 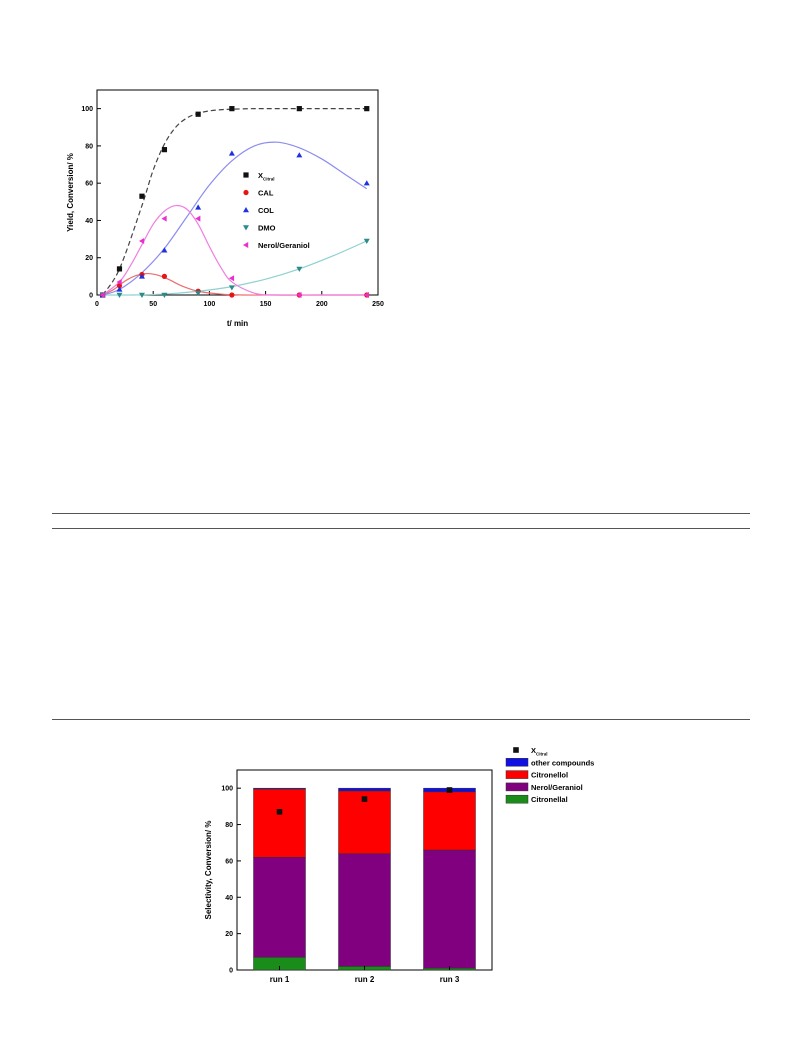 I want to click on x-tick-label: 150, so click(x=266, y=304).